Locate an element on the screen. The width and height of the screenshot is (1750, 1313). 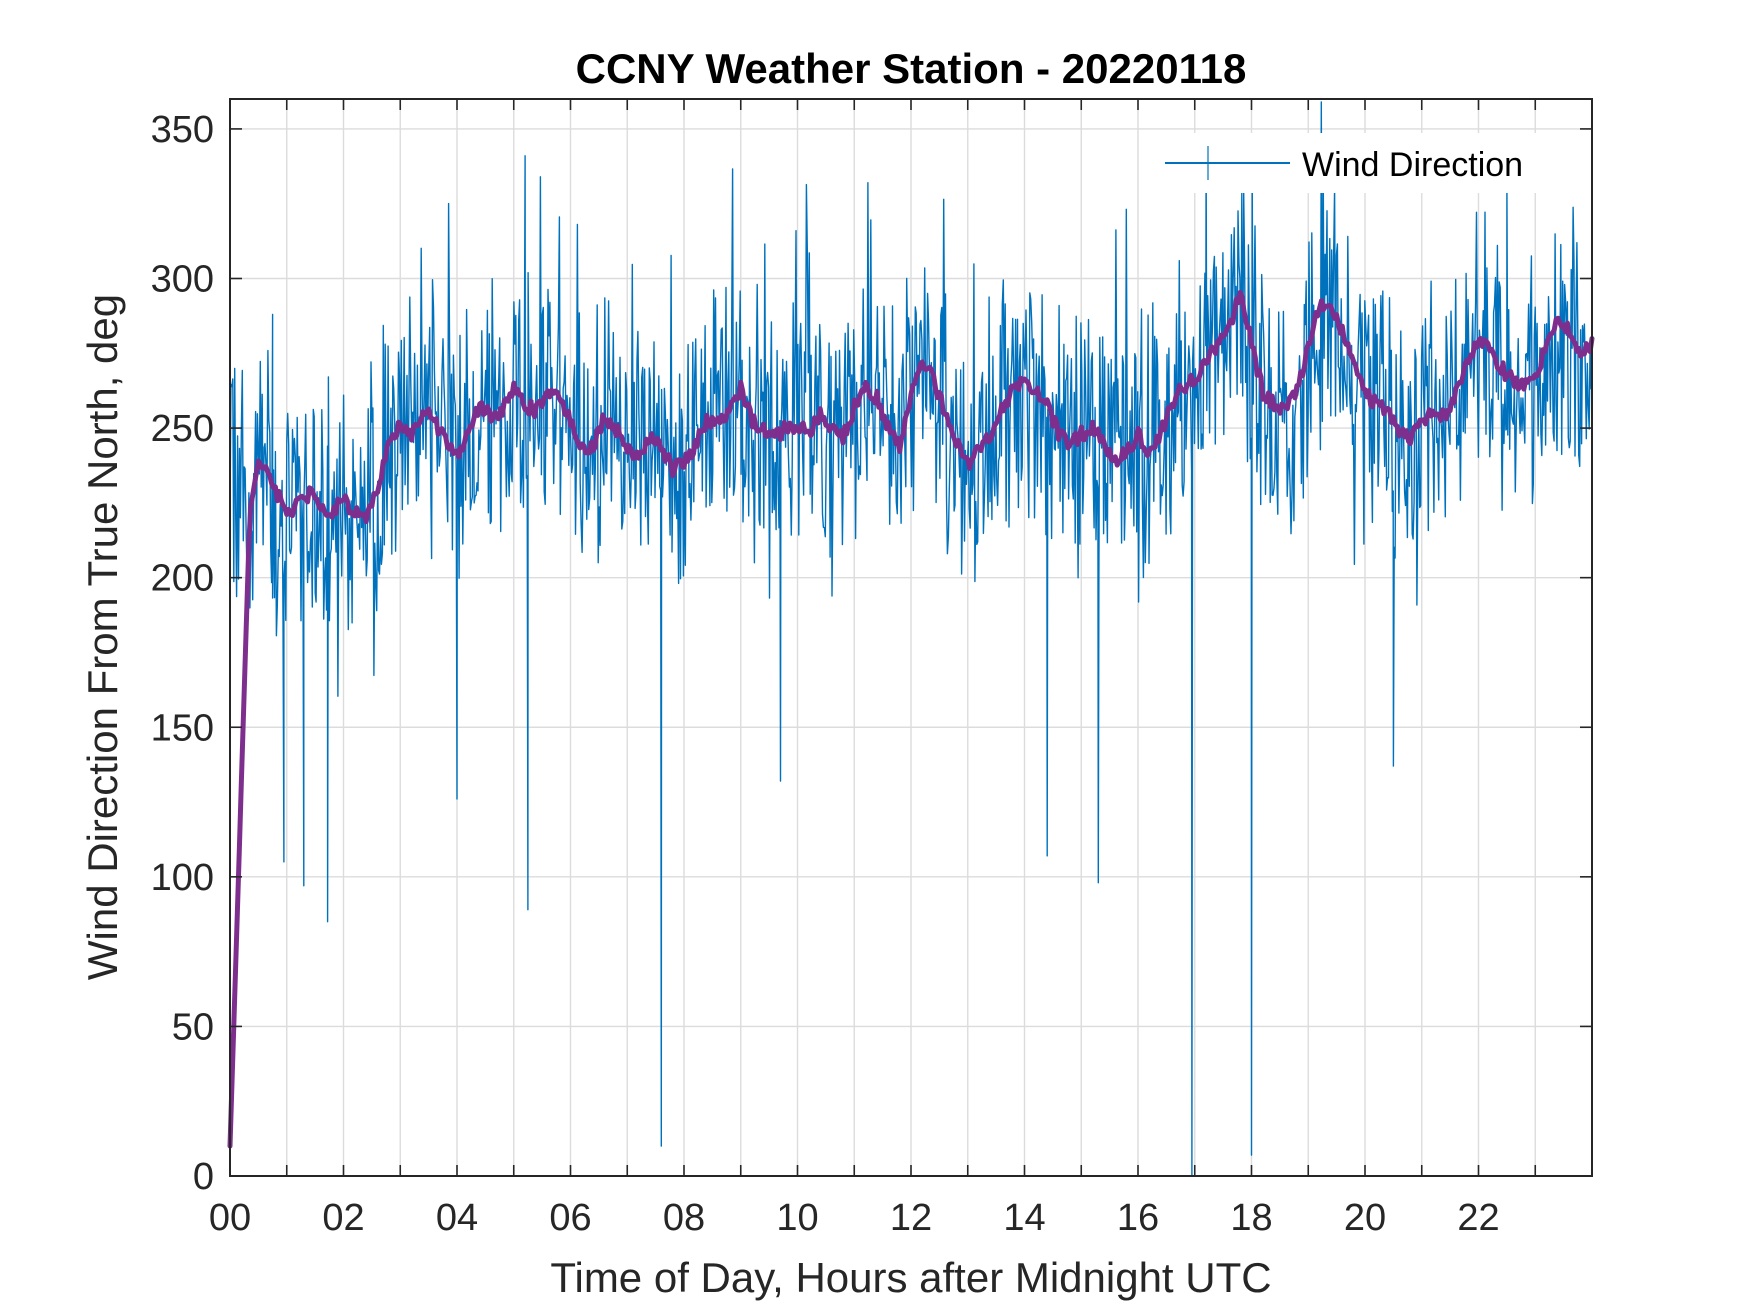
x-tick-label: 22 is located at coordinates (1478, 1218).